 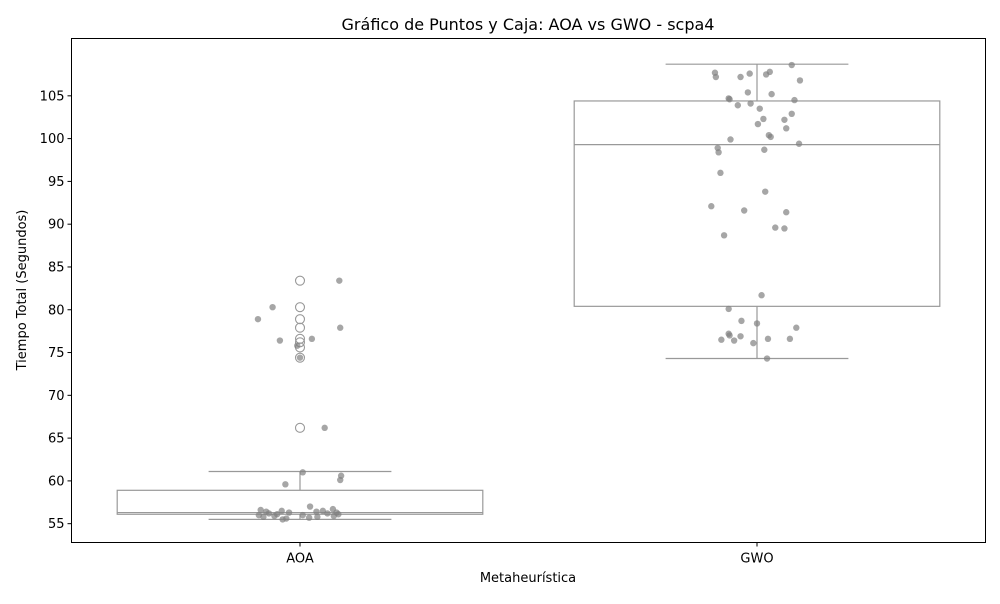 I want to click on y-tick-label: 60, so click(x=56, y=481).